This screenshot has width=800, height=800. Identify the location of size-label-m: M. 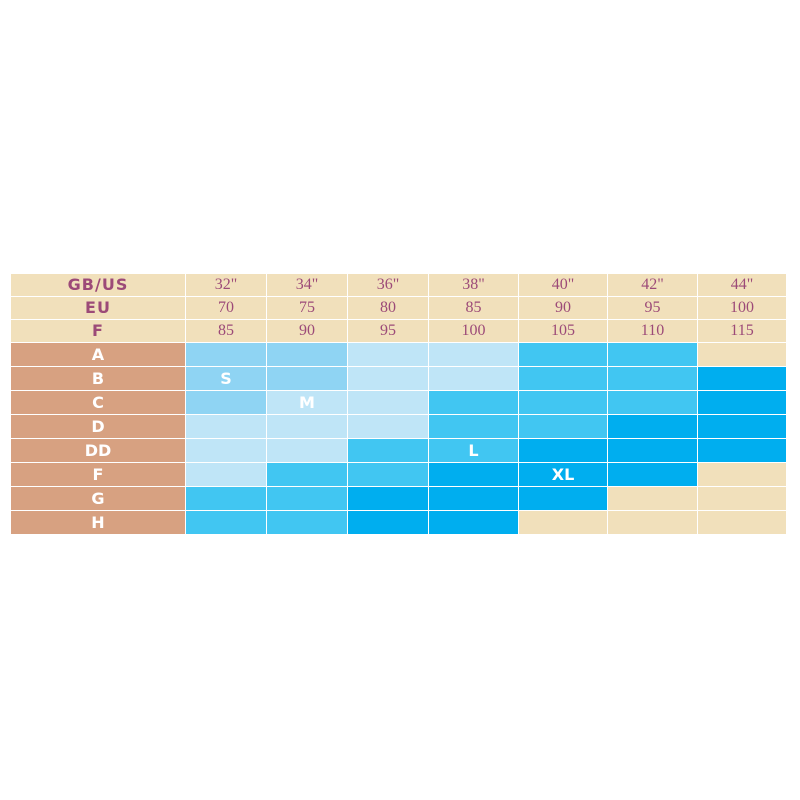
(307, 403).